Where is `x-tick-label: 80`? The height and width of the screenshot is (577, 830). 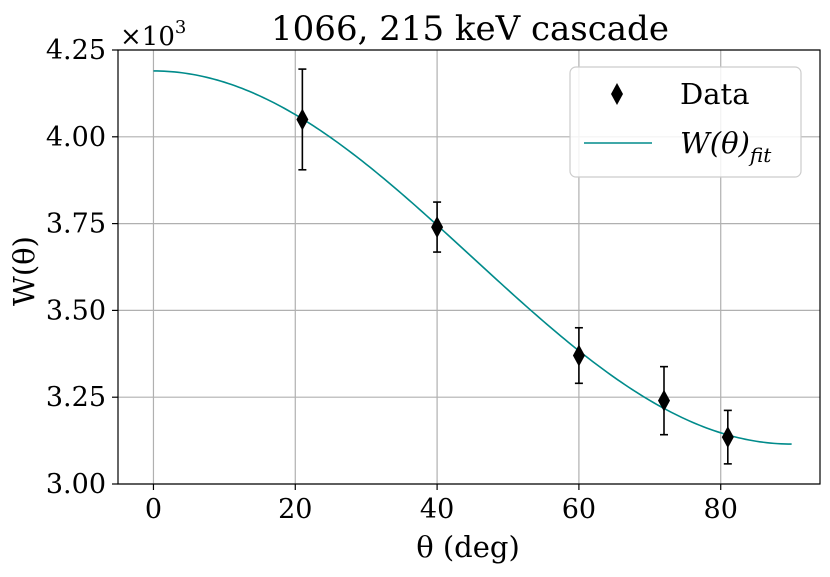
x-tick-label: 80 is located at coordinates (721, 509).